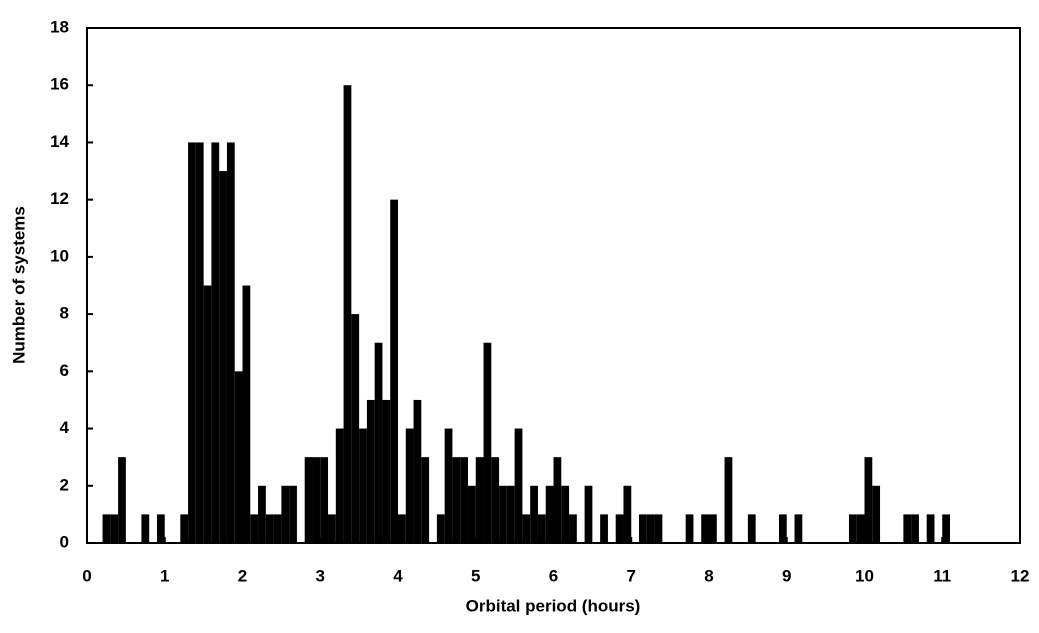 This screenshot has width=1039, height=633. Describe the element at coordinates (242, 575) in the screenshot. I see `x-tick-label: 2` at that location.